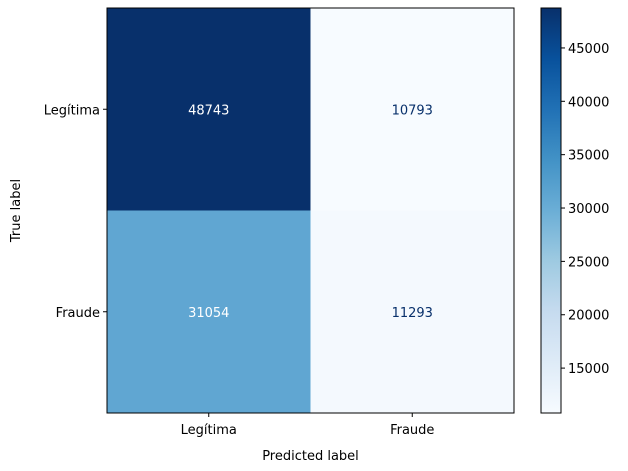  What do you see at coordinates (588, 49) in the screenshot?
I see `colorbar-tick-label-6: 45000` at bounding box center [588, 49].